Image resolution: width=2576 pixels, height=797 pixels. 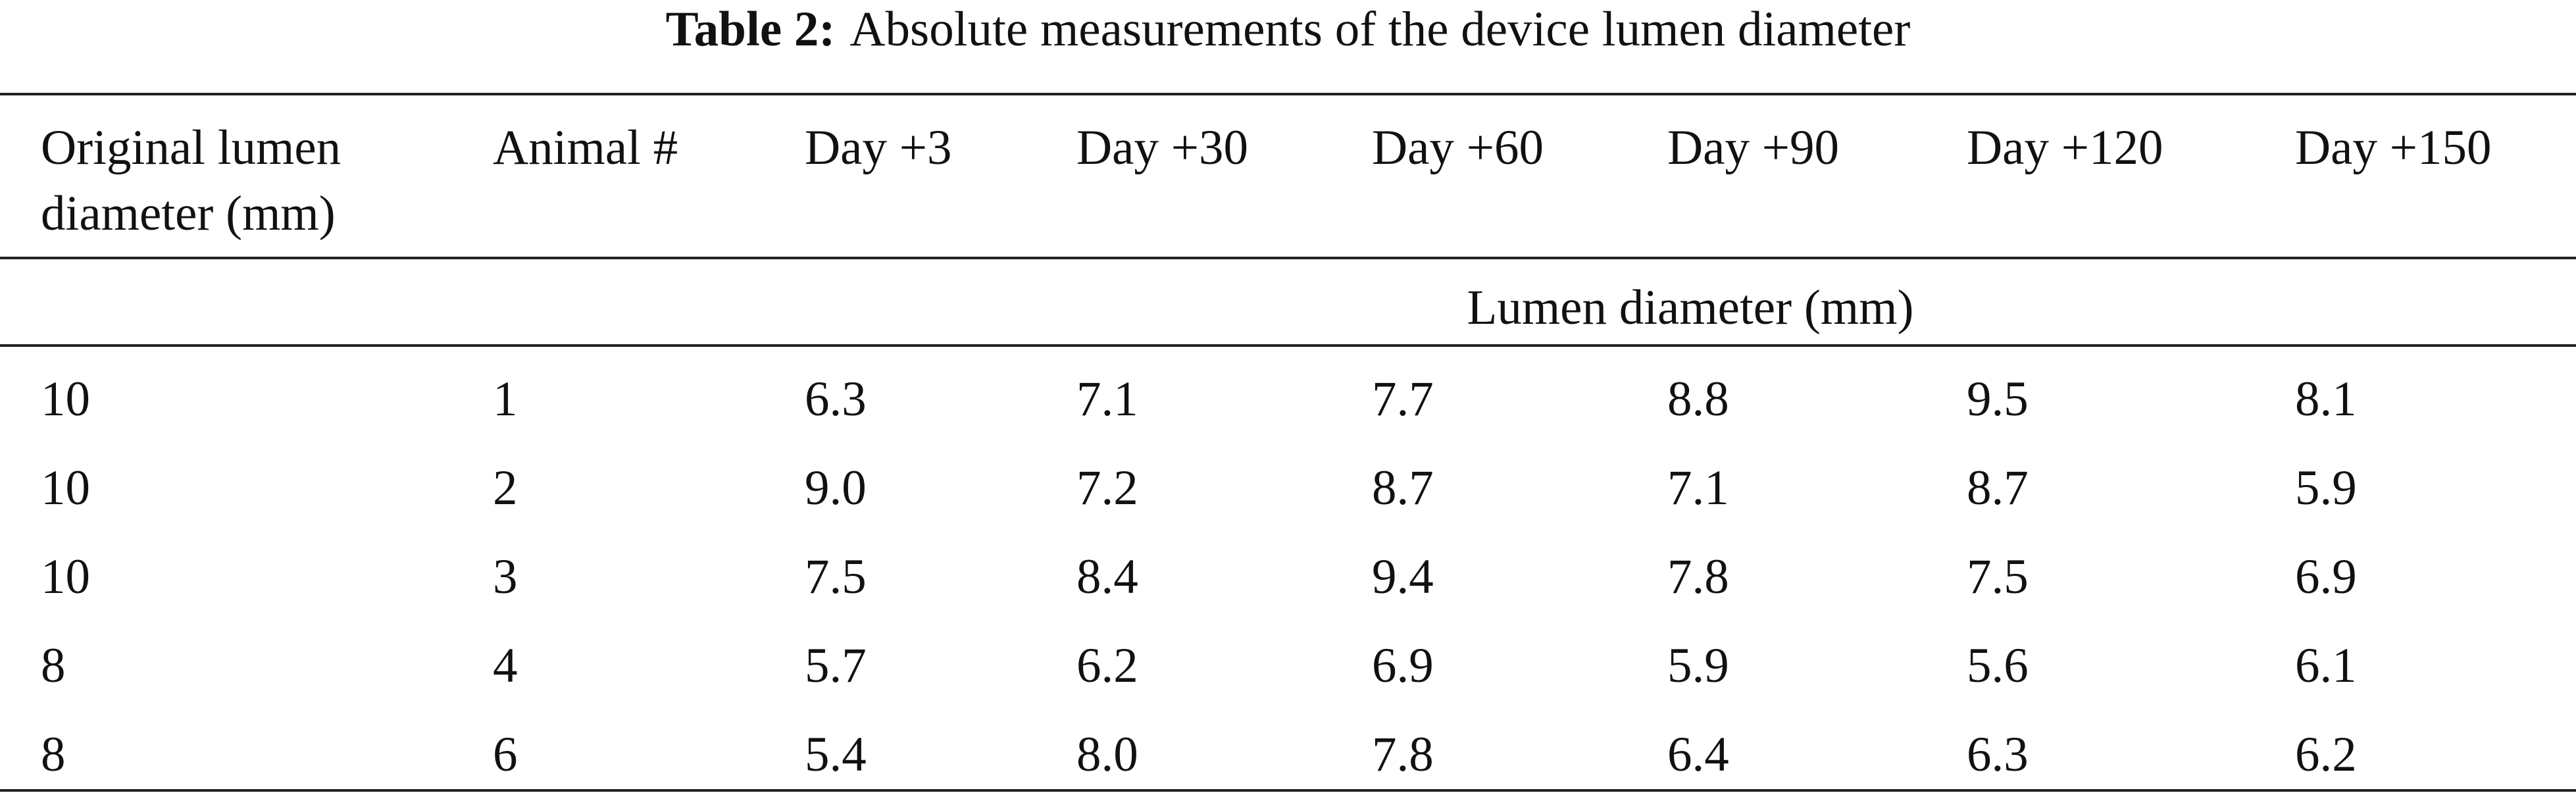 What do you see at coordinates (1690, 307) in the screenshot?
I see `subheader-cell: Lumen diameter (mm)` at bounding box center [1690, 307].